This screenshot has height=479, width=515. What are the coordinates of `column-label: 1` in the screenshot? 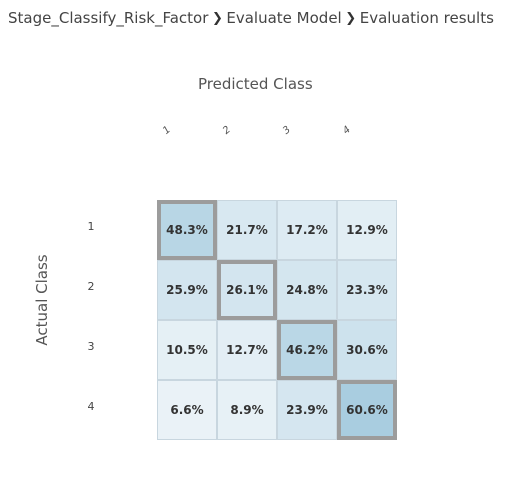 It's located at (167, 130).